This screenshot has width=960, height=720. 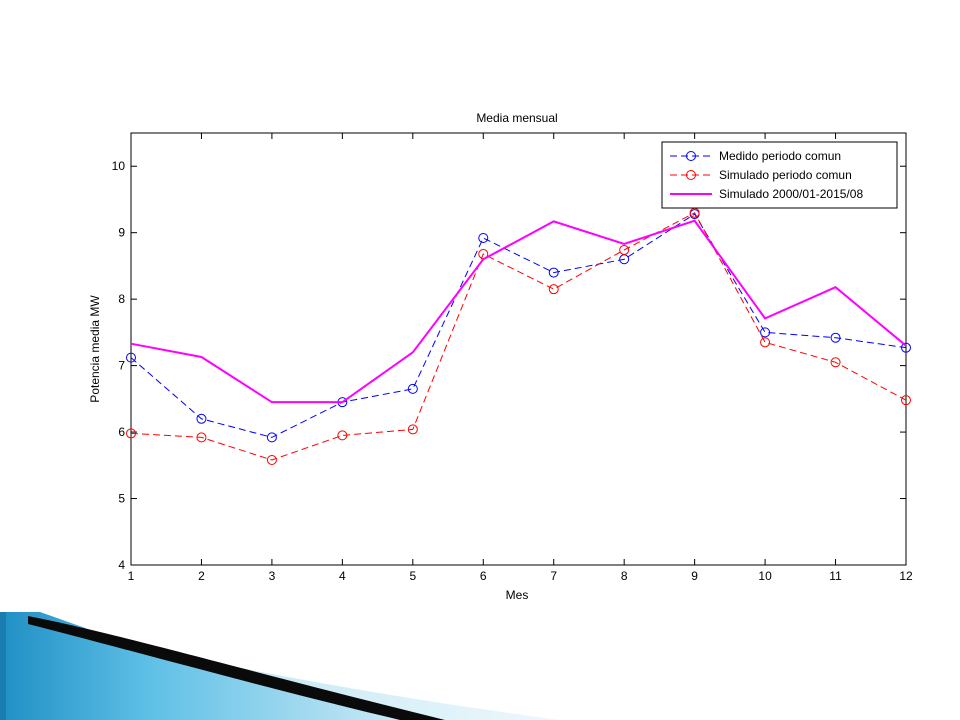 I want to click on x-tick-label: 4, so click(x=342, y=576).